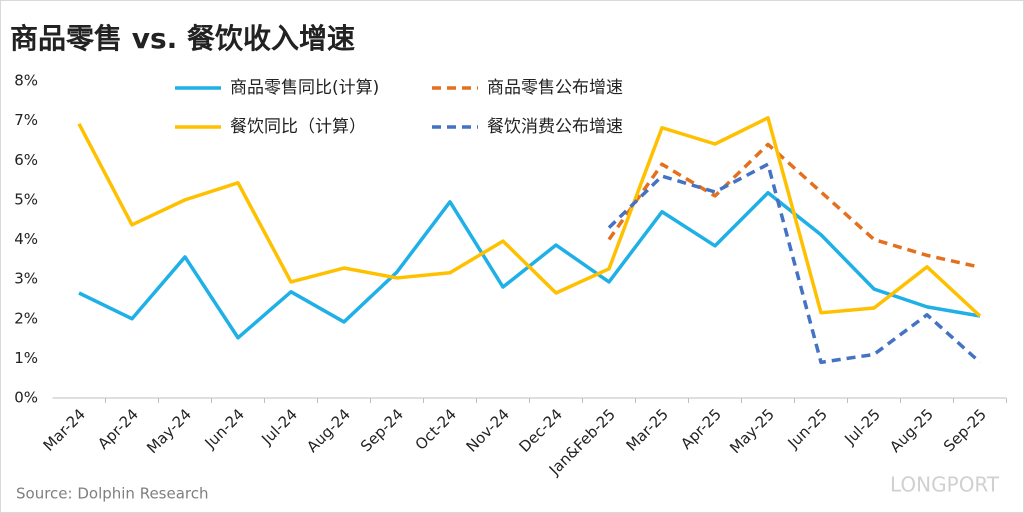 This screenshot has width=1024, height=513. I want to click on y-tick-label: 2%, so click(26, 318).